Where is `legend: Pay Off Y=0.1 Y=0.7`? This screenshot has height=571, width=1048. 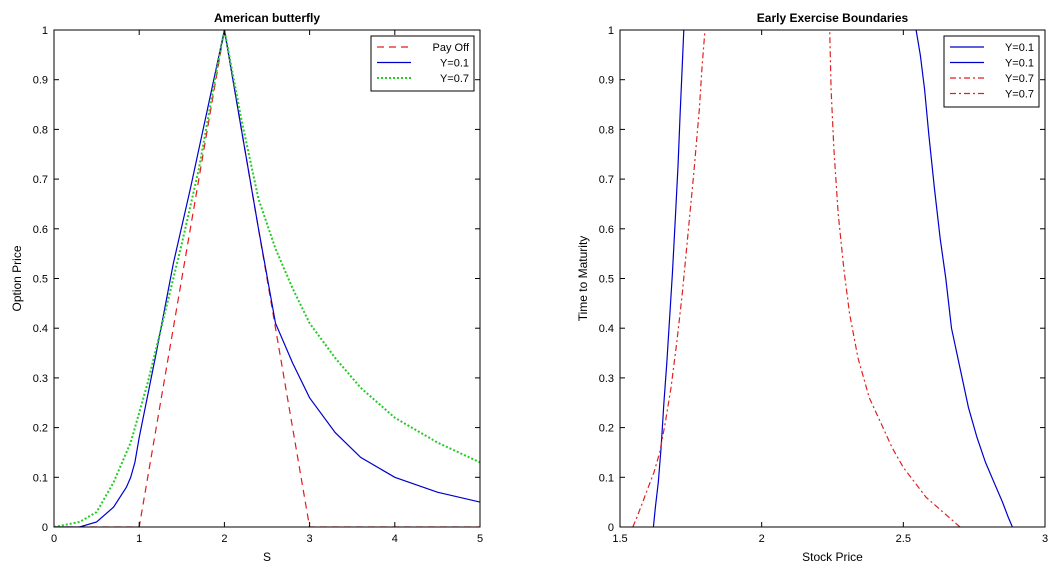 legend: Pay Off Y=0.1 Y=0.7 is located at coordinates (422, 63).